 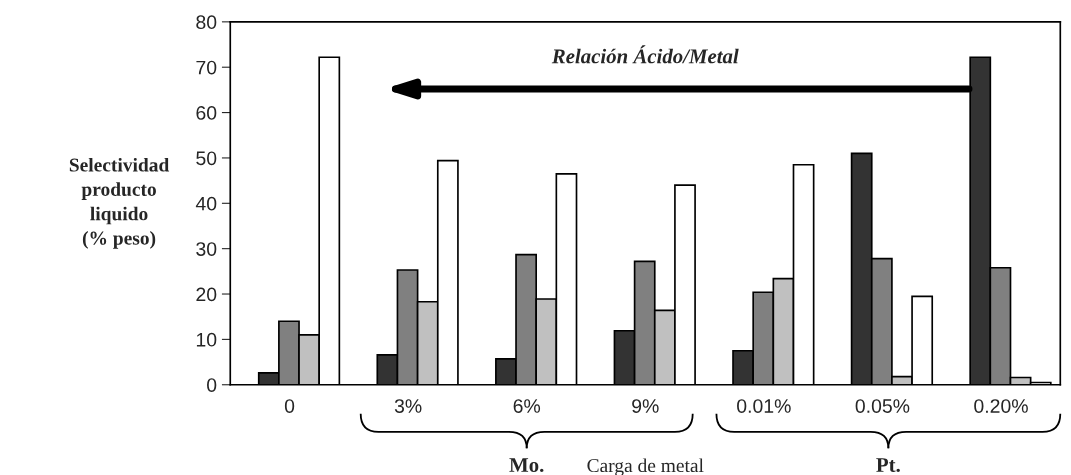 What do you see at coordinates (206, 203) in the screenshot?
I see `y-tick-label: 40` at bounding box center [206, 203].